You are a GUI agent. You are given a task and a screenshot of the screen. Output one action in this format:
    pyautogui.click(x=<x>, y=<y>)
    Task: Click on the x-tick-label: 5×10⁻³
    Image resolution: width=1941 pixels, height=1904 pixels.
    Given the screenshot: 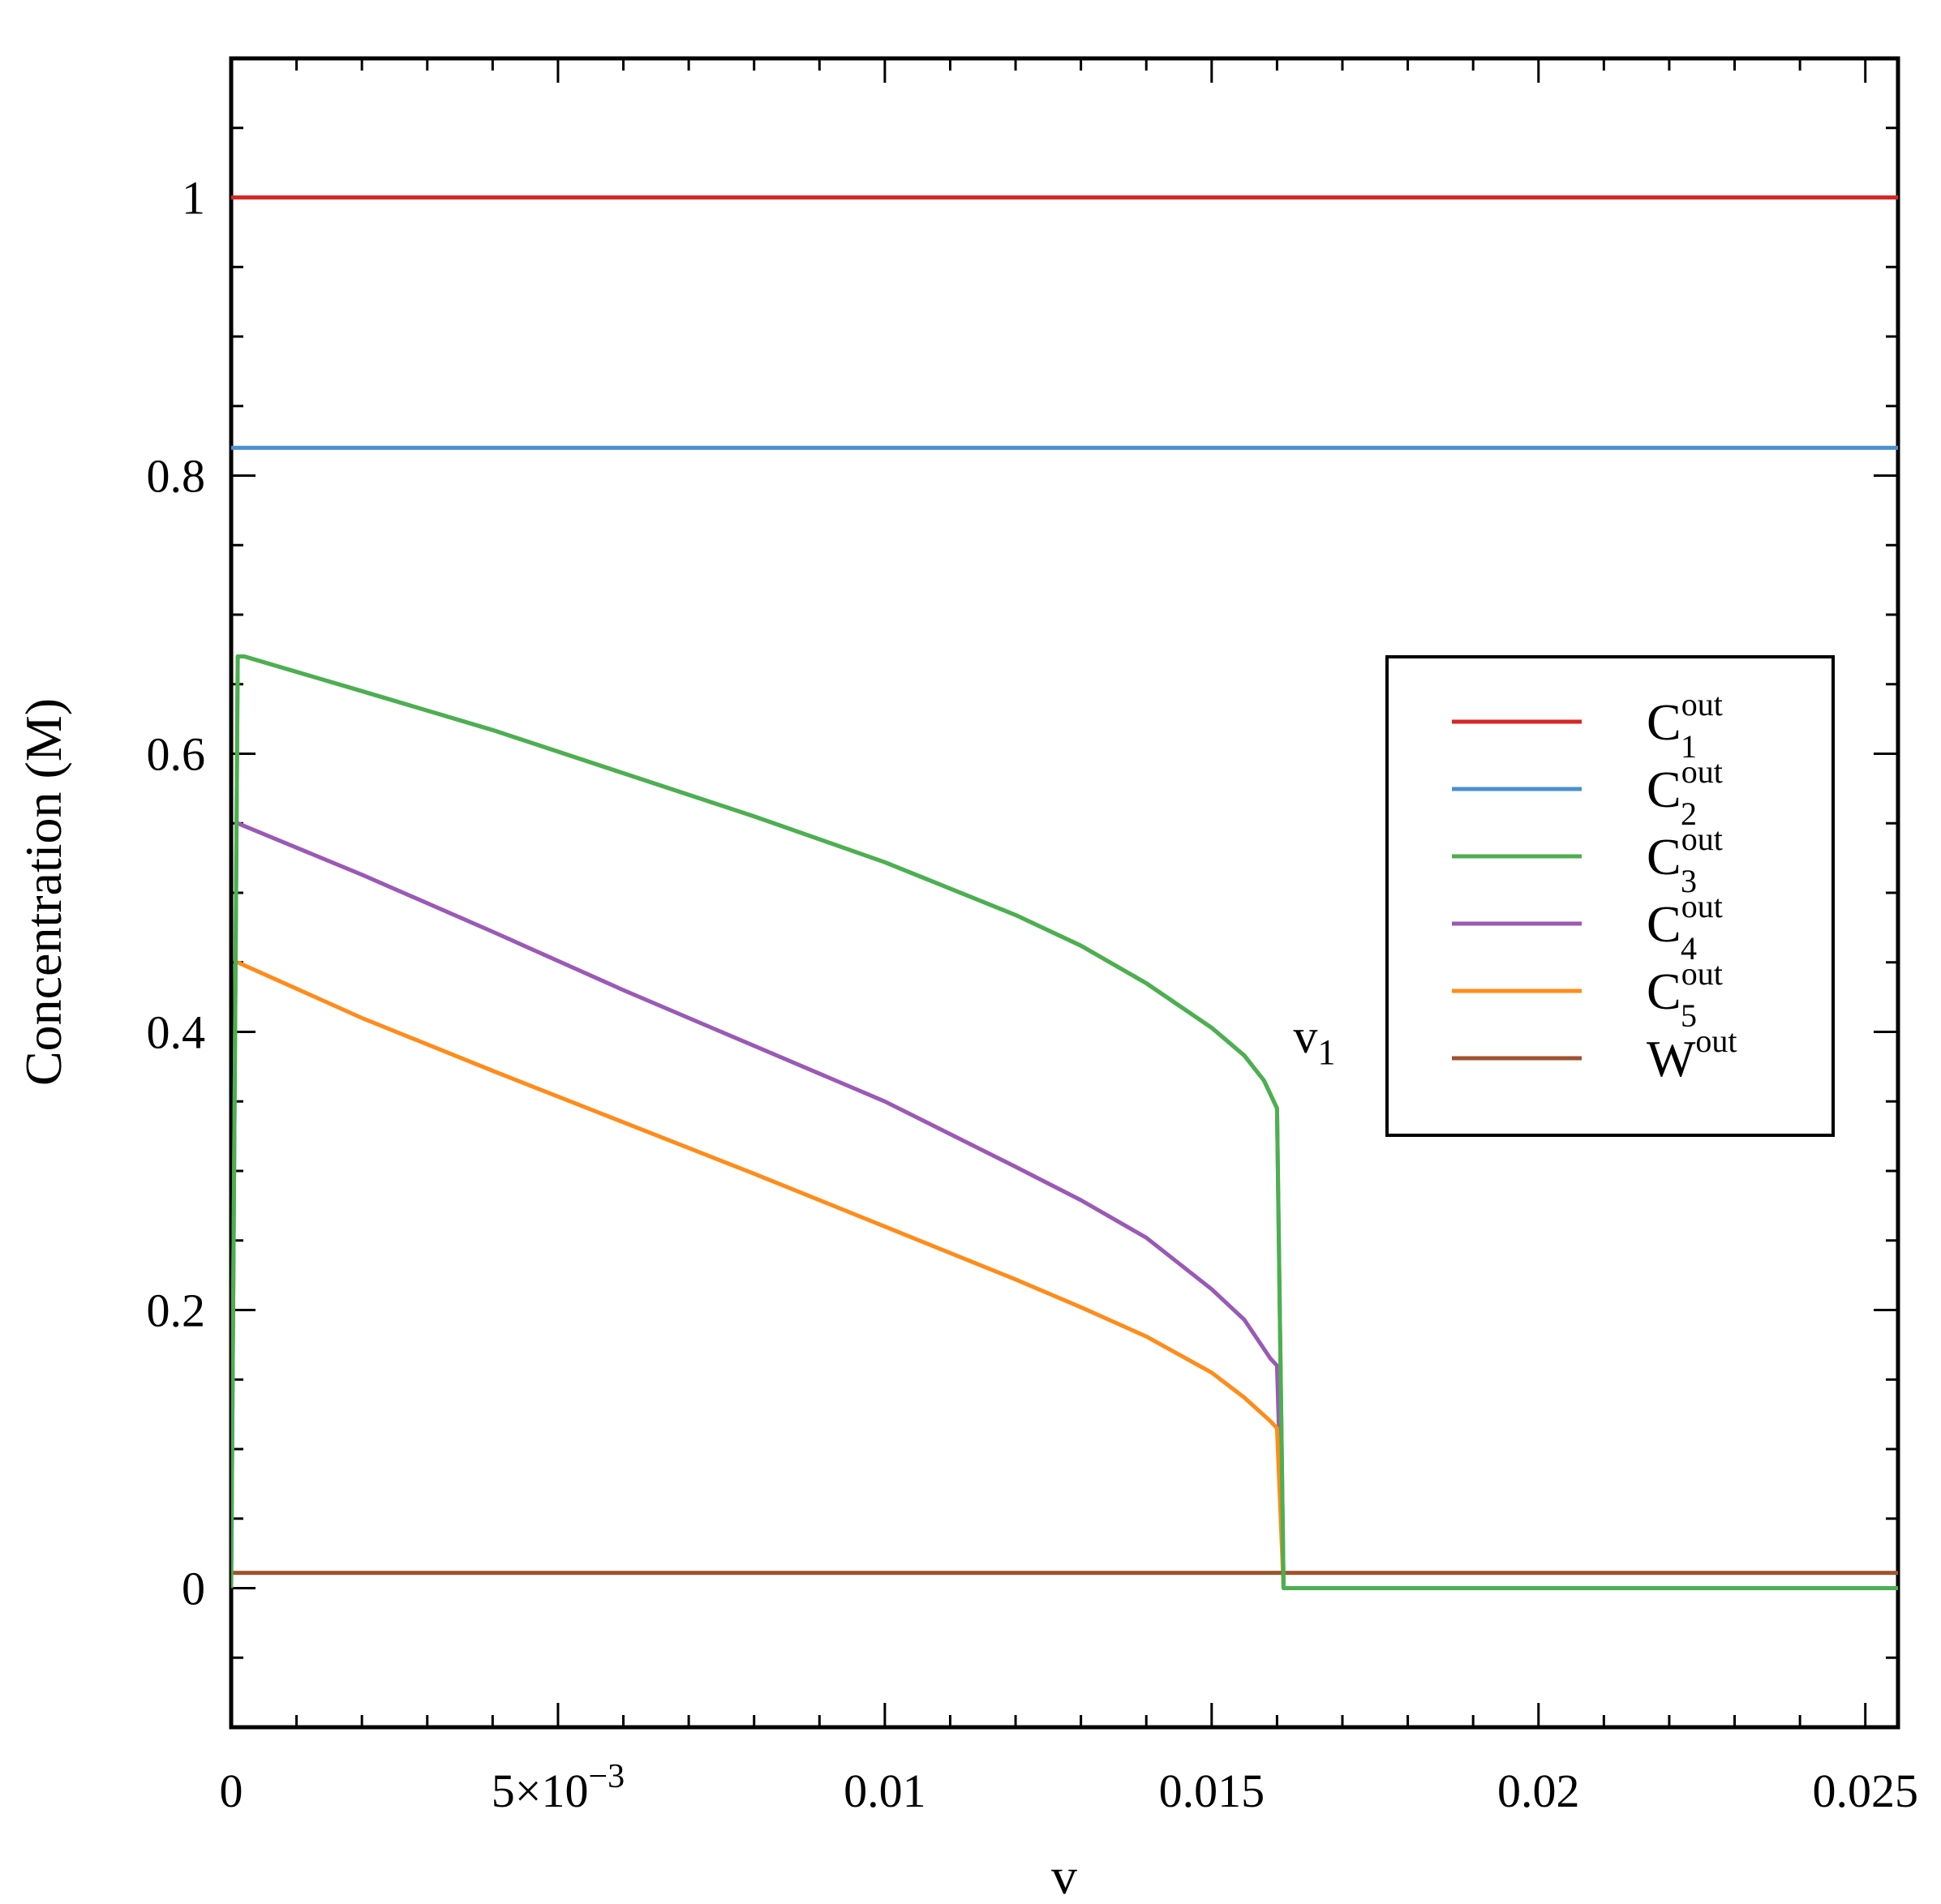 What is the action you would take?
    pyautogui.click(x=558, y=1787)
    